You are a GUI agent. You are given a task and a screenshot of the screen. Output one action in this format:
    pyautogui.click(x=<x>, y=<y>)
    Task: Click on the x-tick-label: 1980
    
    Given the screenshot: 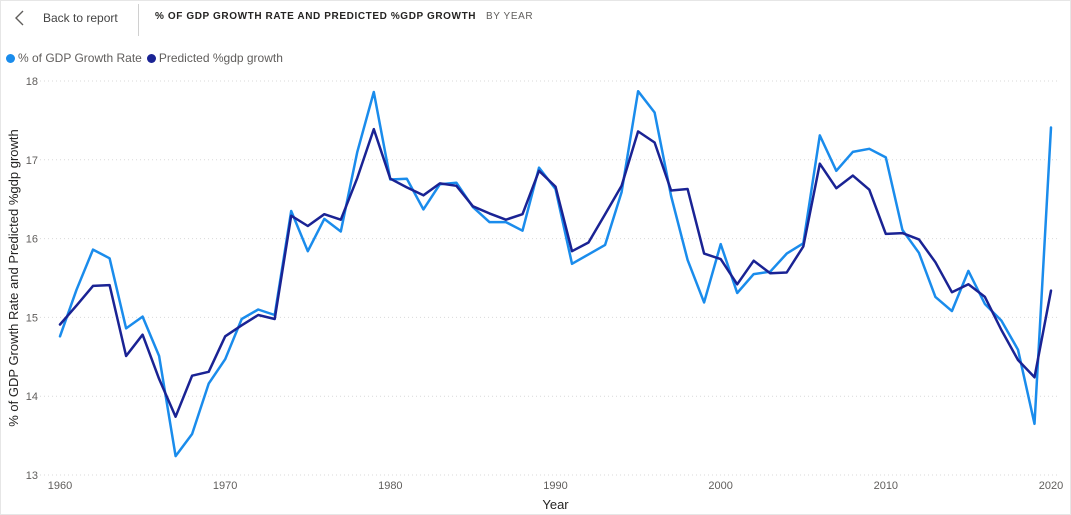 What is the action you would take?
    pyautogui.click(x=390, y=486)
    